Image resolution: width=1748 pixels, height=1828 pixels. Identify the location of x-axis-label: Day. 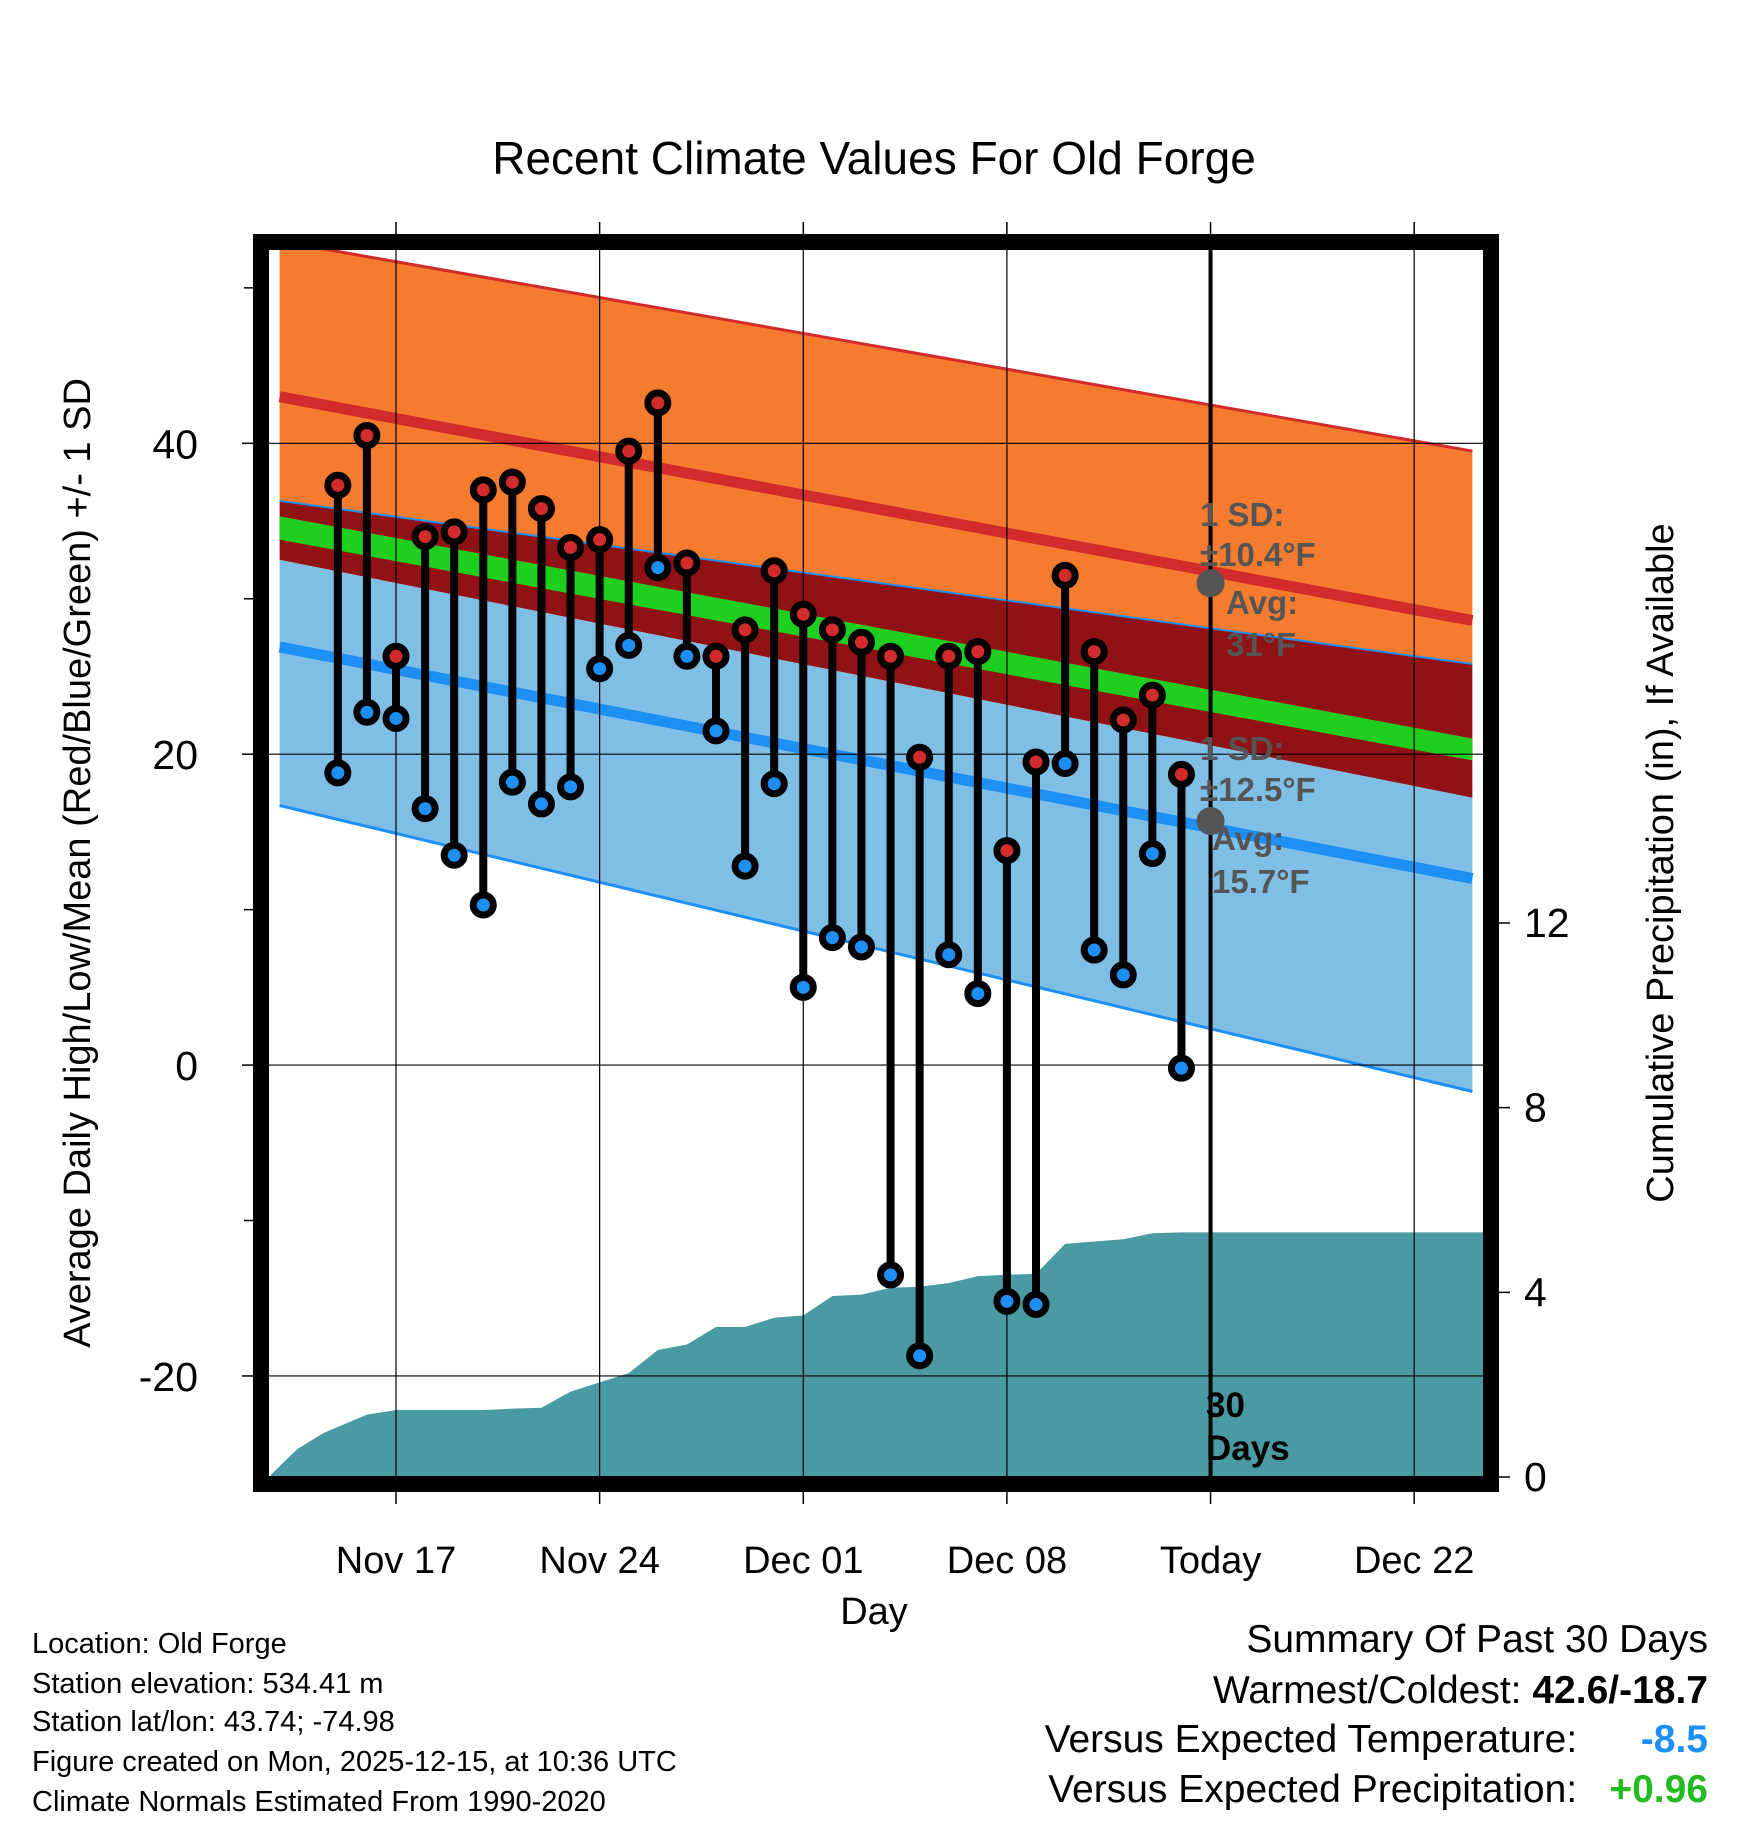
(874, 1612).